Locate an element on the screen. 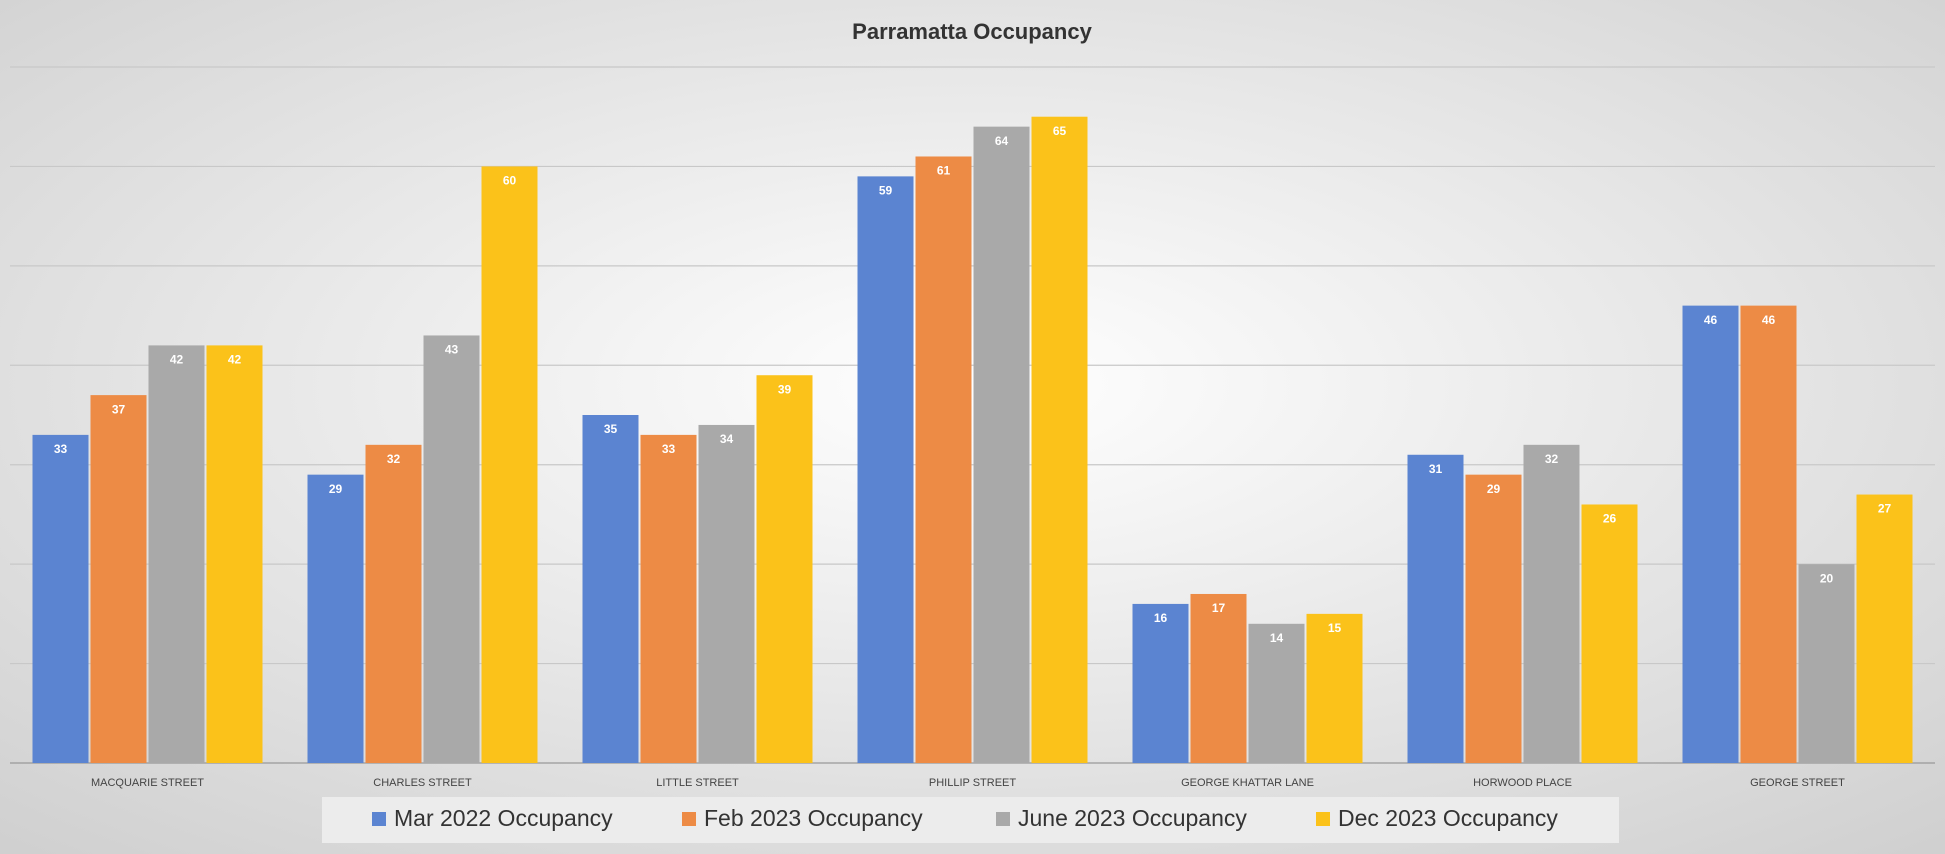  data-label: 17 is located at coordinates (1219, 608).